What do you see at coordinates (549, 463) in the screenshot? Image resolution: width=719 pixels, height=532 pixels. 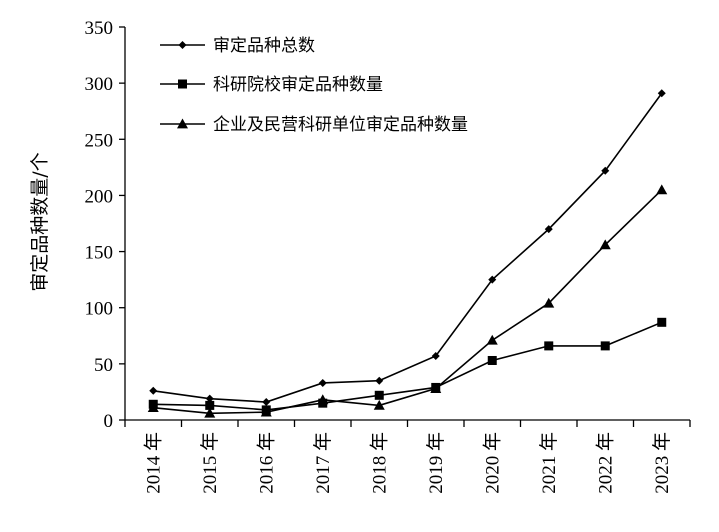 I see `x-tick-label: 2021 年` at bounding box center [549, 463].